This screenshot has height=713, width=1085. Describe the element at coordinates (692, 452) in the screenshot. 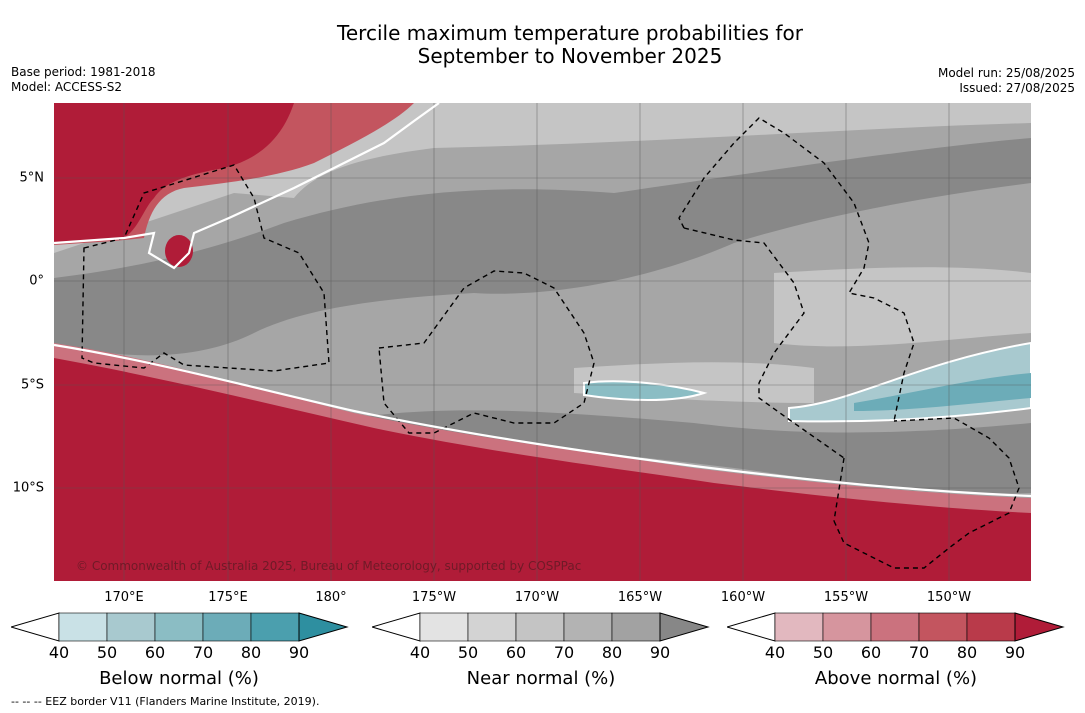

I see `near-normal-core-south` at that location.